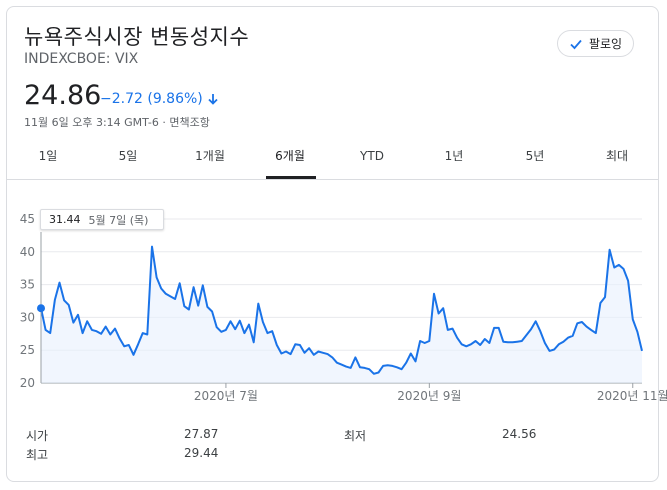  Describe the element at coordinates (81, 59) in the screenshot. I see `ticker-symbol: INDEXCBOE: VIX` at that location.